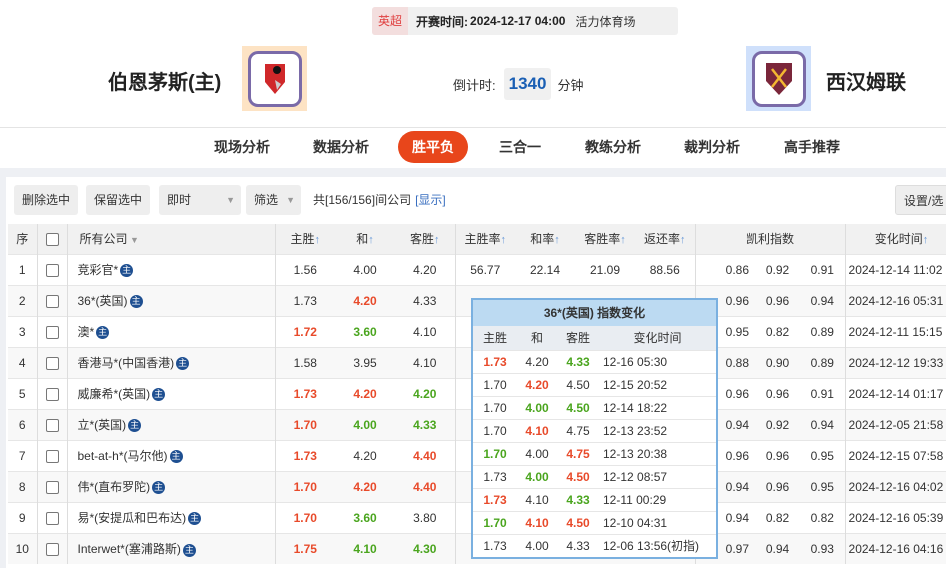 The image size is (946, 568). I want to click on count-value: [156/156], so click(350, 200).